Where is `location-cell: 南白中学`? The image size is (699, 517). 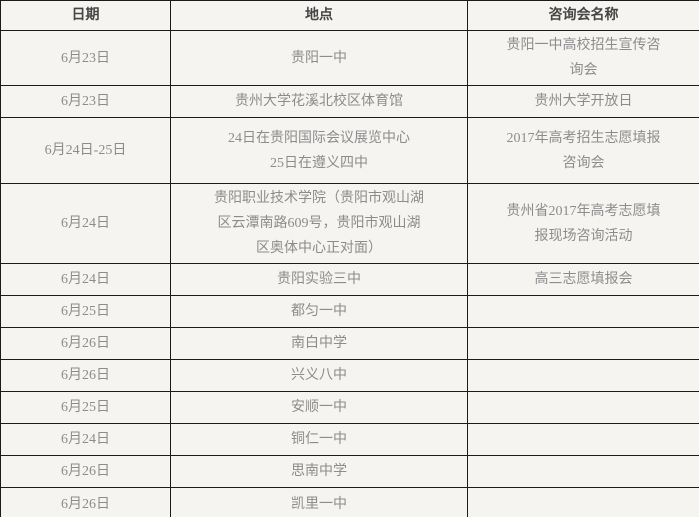
location-cell: 南白中学 is located at coordinates (319, 343).